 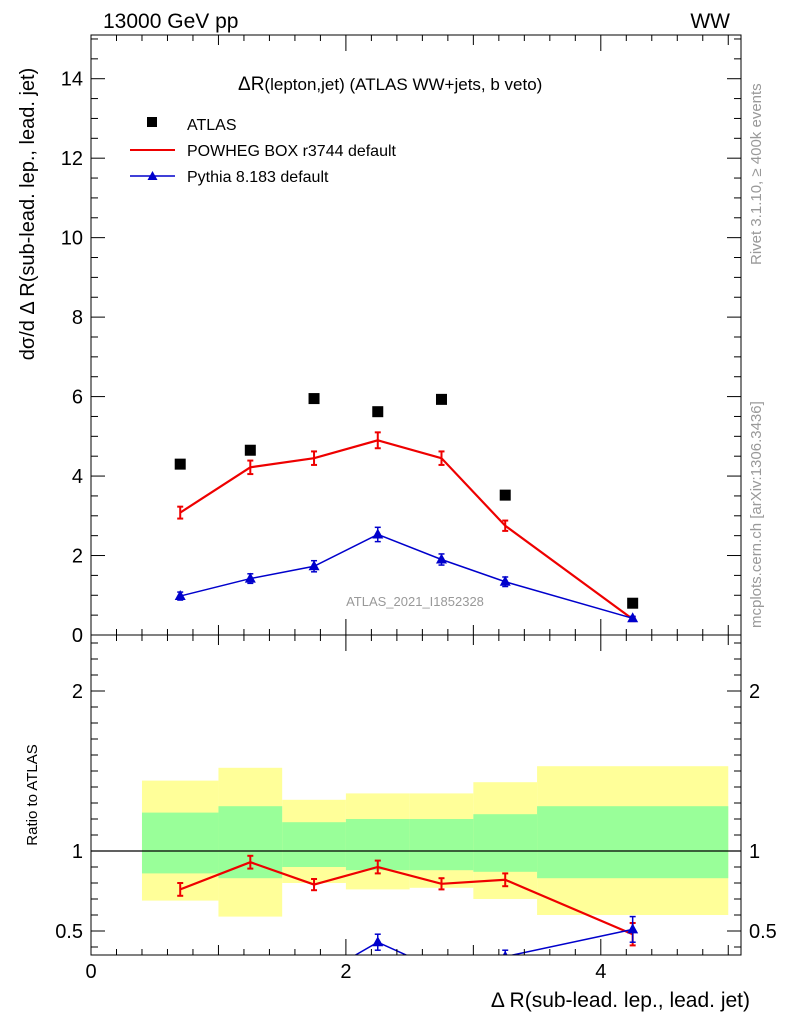 I want to click on title-rest: (lepton,jet) (ATLAS WW+jets, b veto), so click(x=403, y=84).